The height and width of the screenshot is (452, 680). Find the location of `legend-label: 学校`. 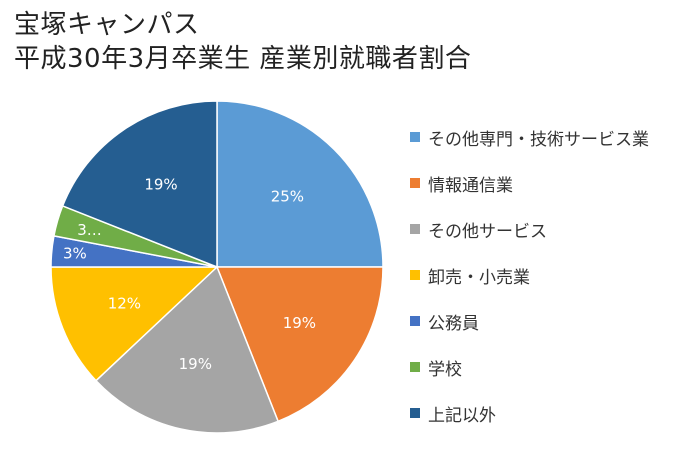

legend-label: 学校 is located at coordinates (445, 369).